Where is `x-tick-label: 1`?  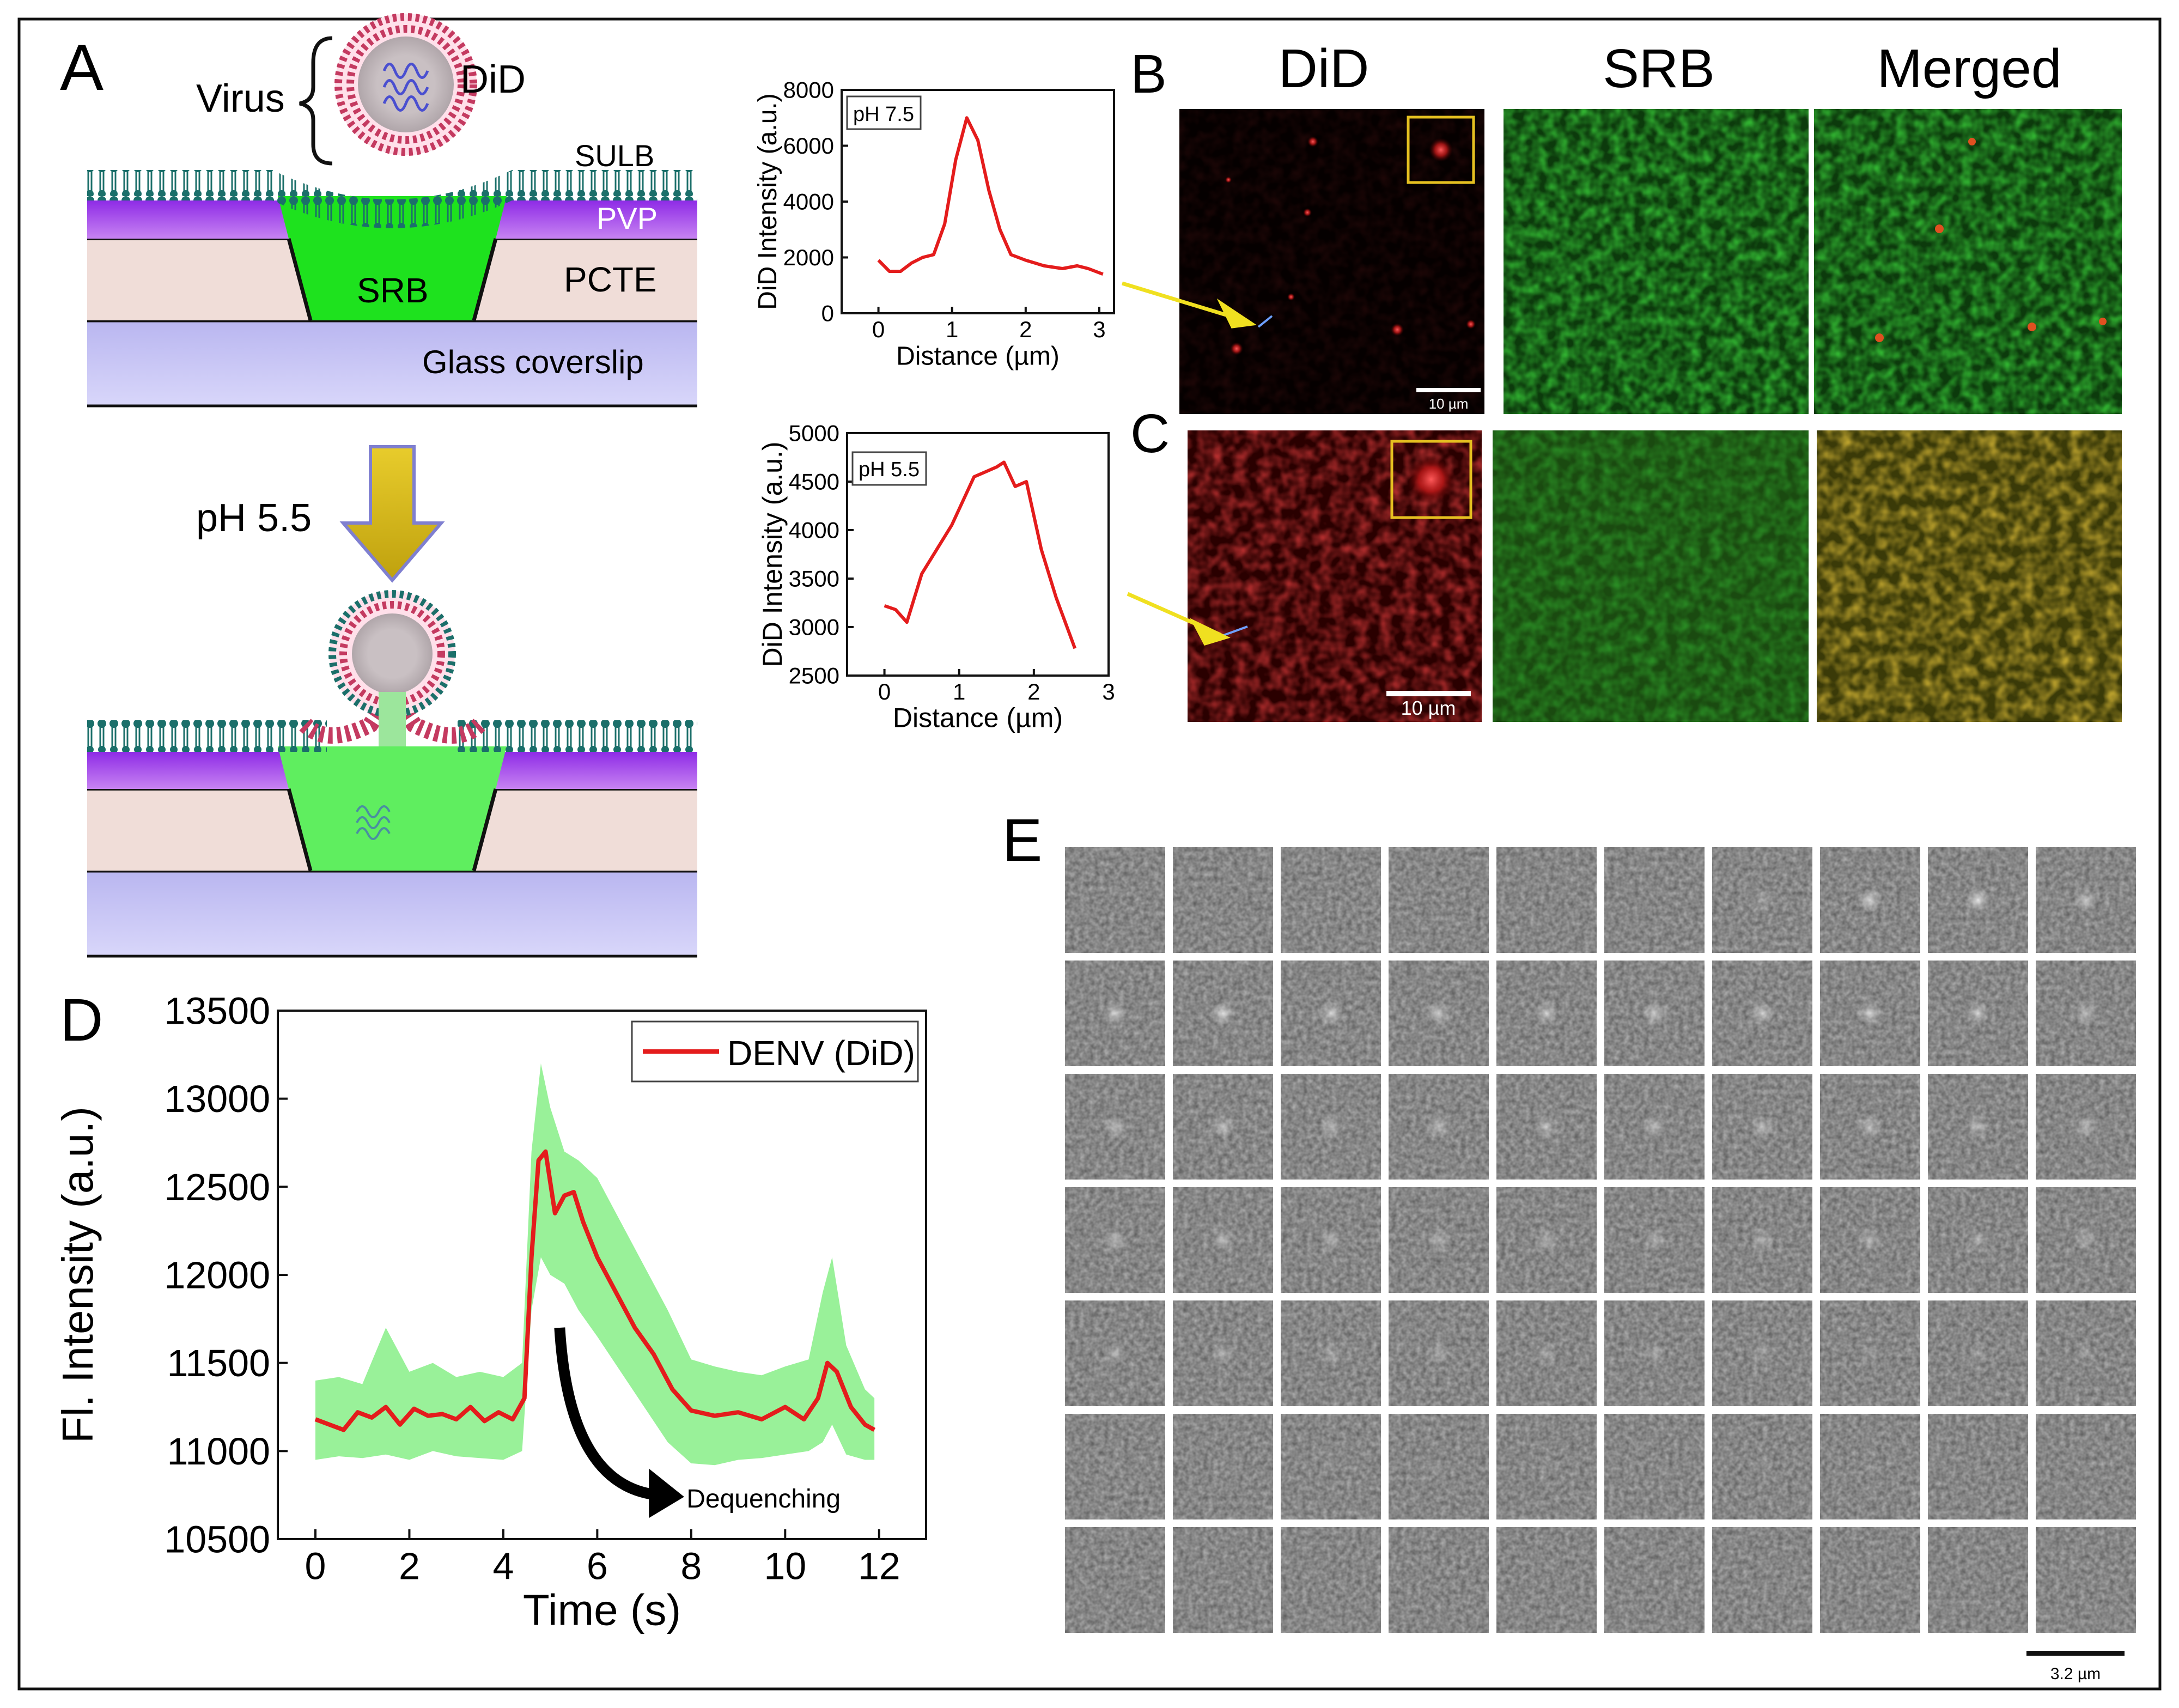
x-tick-label: 1 is located at coordinates (959, 691).